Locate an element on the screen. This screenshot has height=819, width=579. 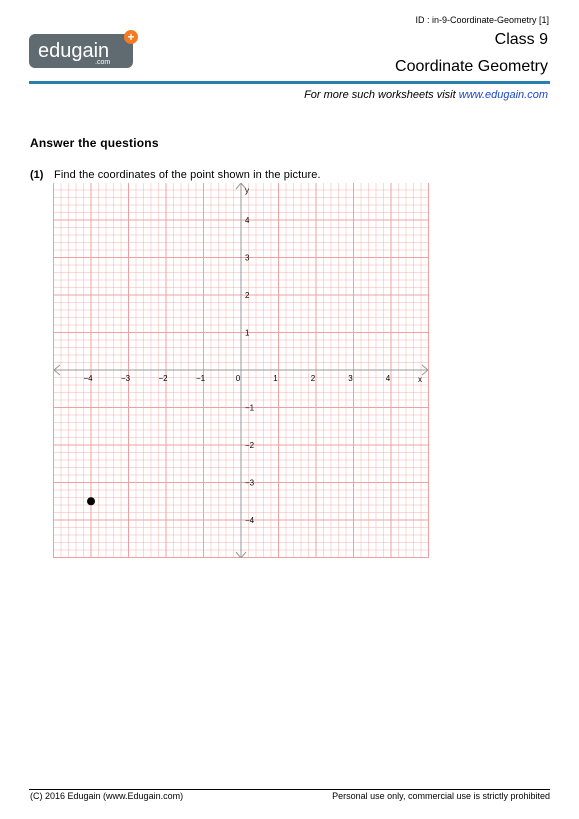
footer-copyright: (C) 2016 Edugain (www.Edugain.com) is located at coordinates (107, 796).